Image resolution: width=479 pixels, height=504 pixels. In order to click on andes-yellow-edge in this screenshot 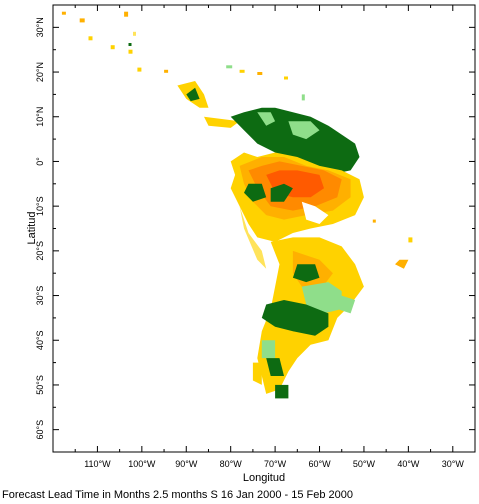, I will do `click(253, 237)`.